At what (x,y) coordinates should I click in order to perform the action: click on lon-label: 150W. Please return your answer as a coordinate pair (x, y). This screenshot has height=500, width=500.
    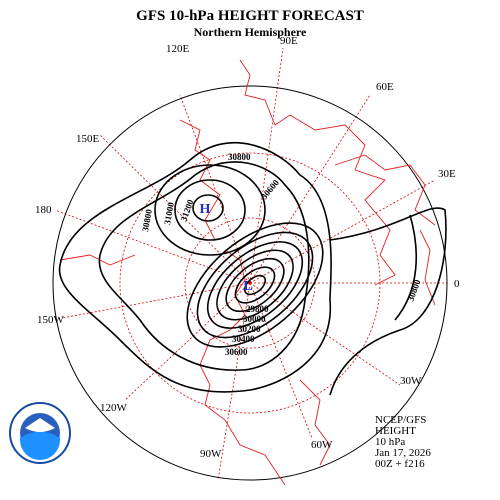
    Looking at the image, I should click on (51, 320).